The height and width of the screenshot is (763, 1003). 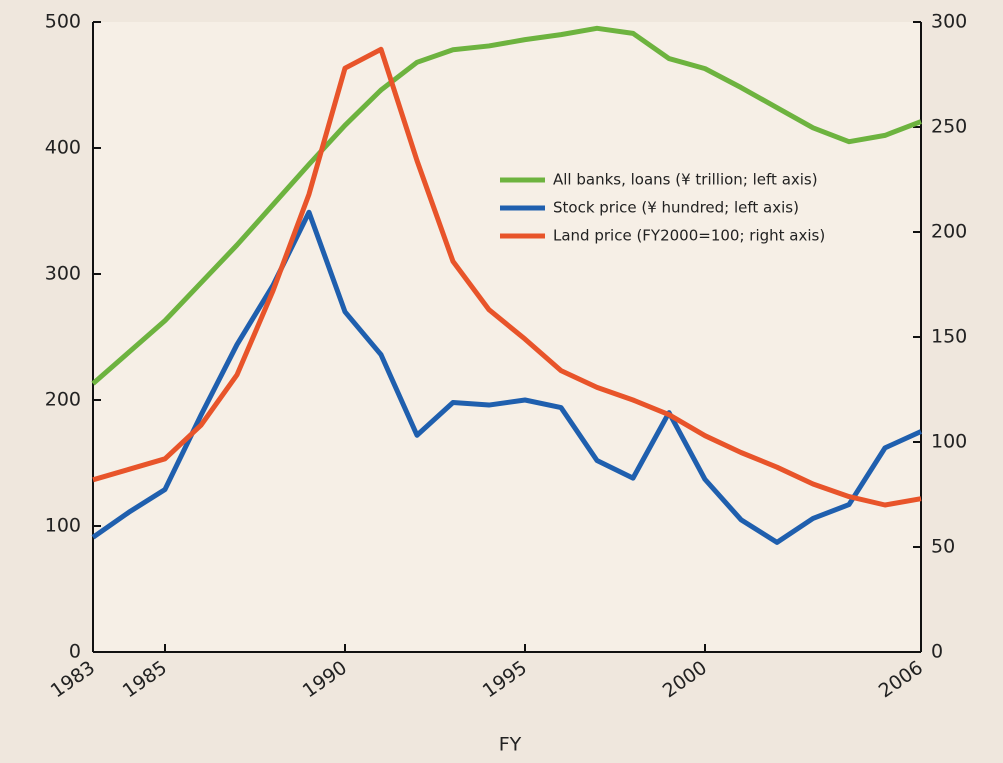 What do you see at coordinates (510, 745) in the screenshot?
I see `x-axis-label: FY` at bounding box center [510, 745].